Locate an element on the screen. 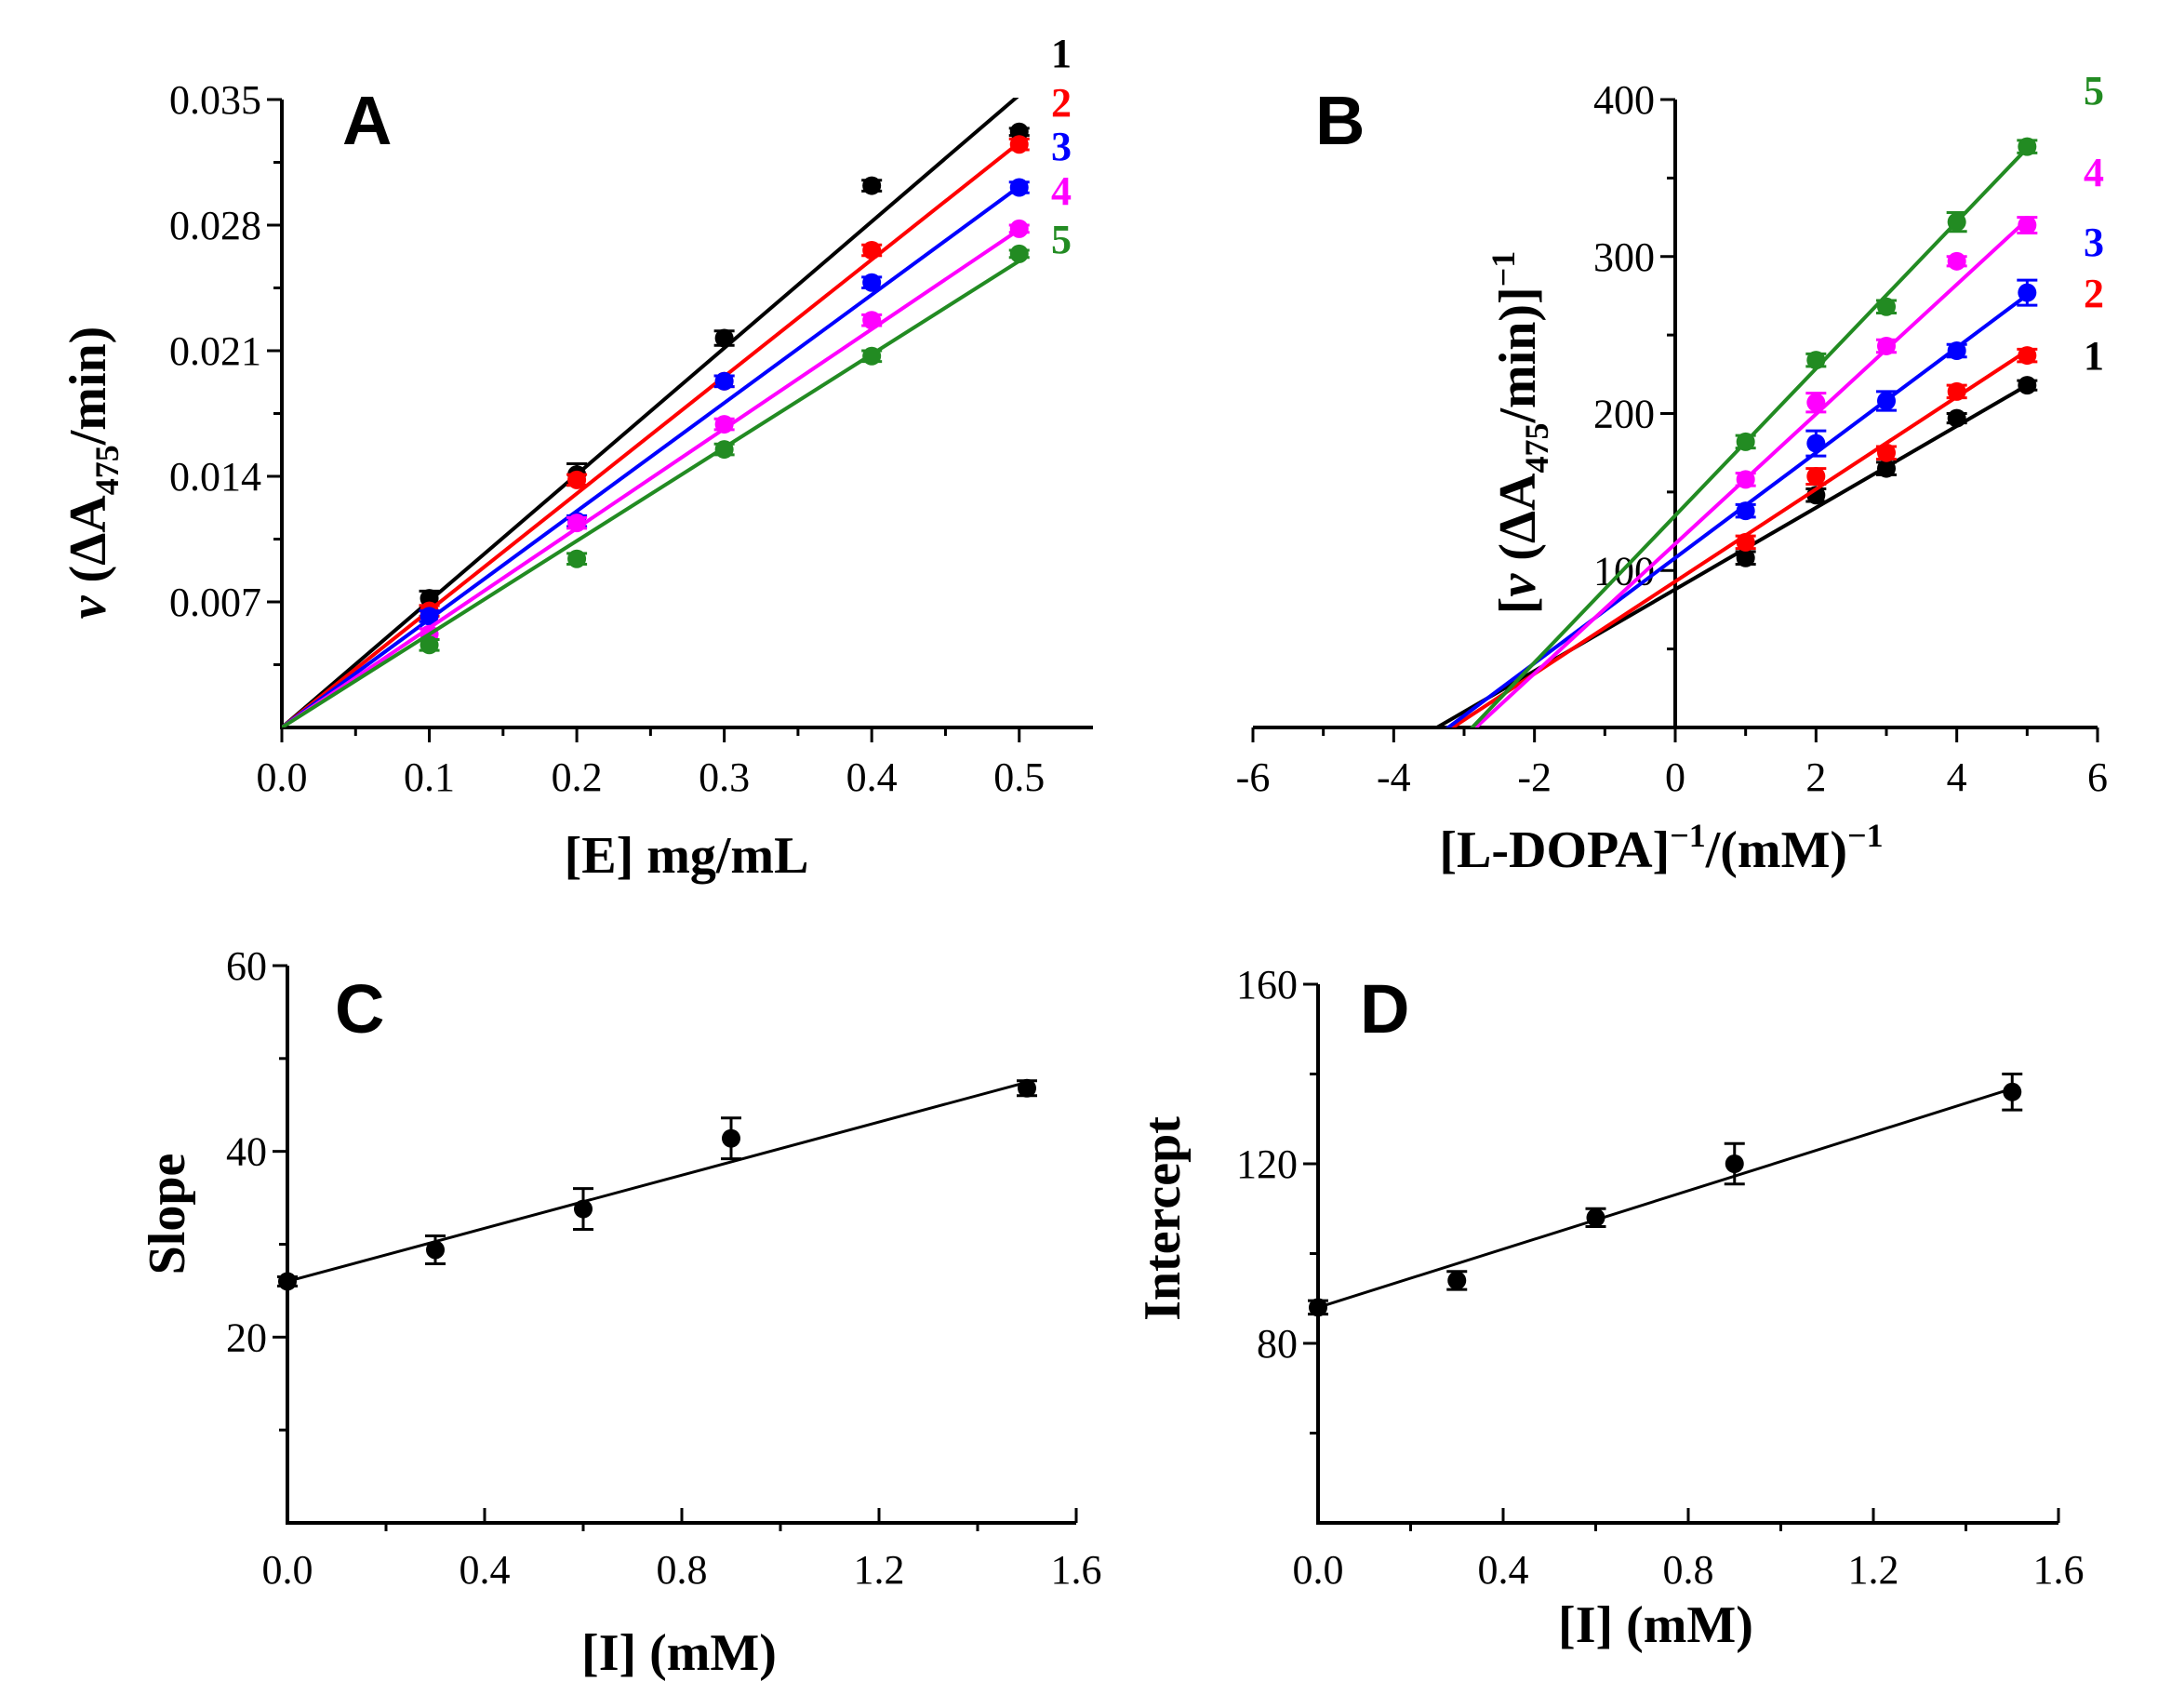 The image size is (2158, 1708). panel-c-y-tick-label: 20 is located at coordinates (247, 1337).